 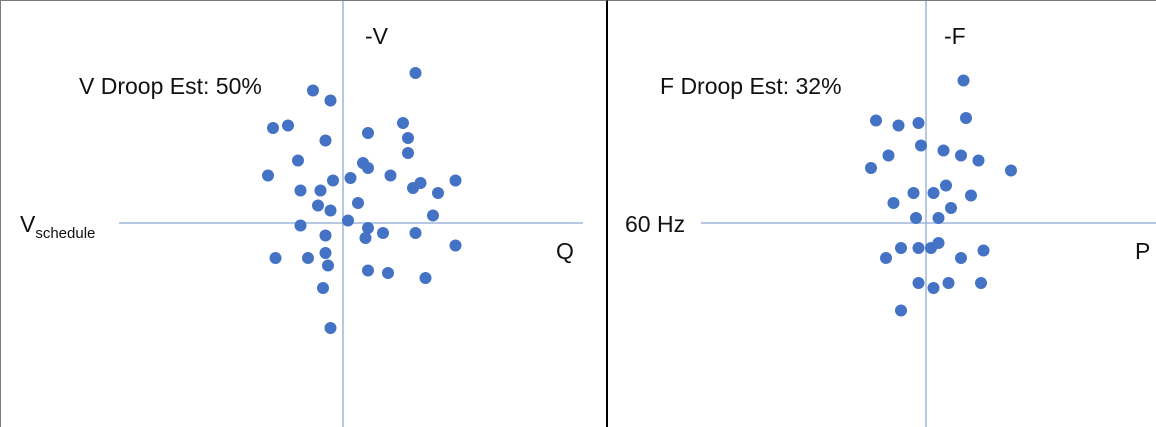 I want to click on q-axis-label: Q, so click(x=565, y=251).